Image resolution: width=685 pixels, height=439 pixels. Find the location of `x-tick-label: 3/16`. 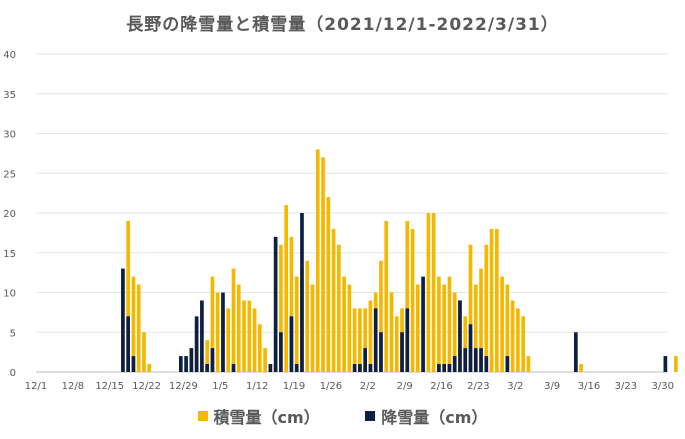

x-tick-label: 3/16 is located at coordinates (589, 386).